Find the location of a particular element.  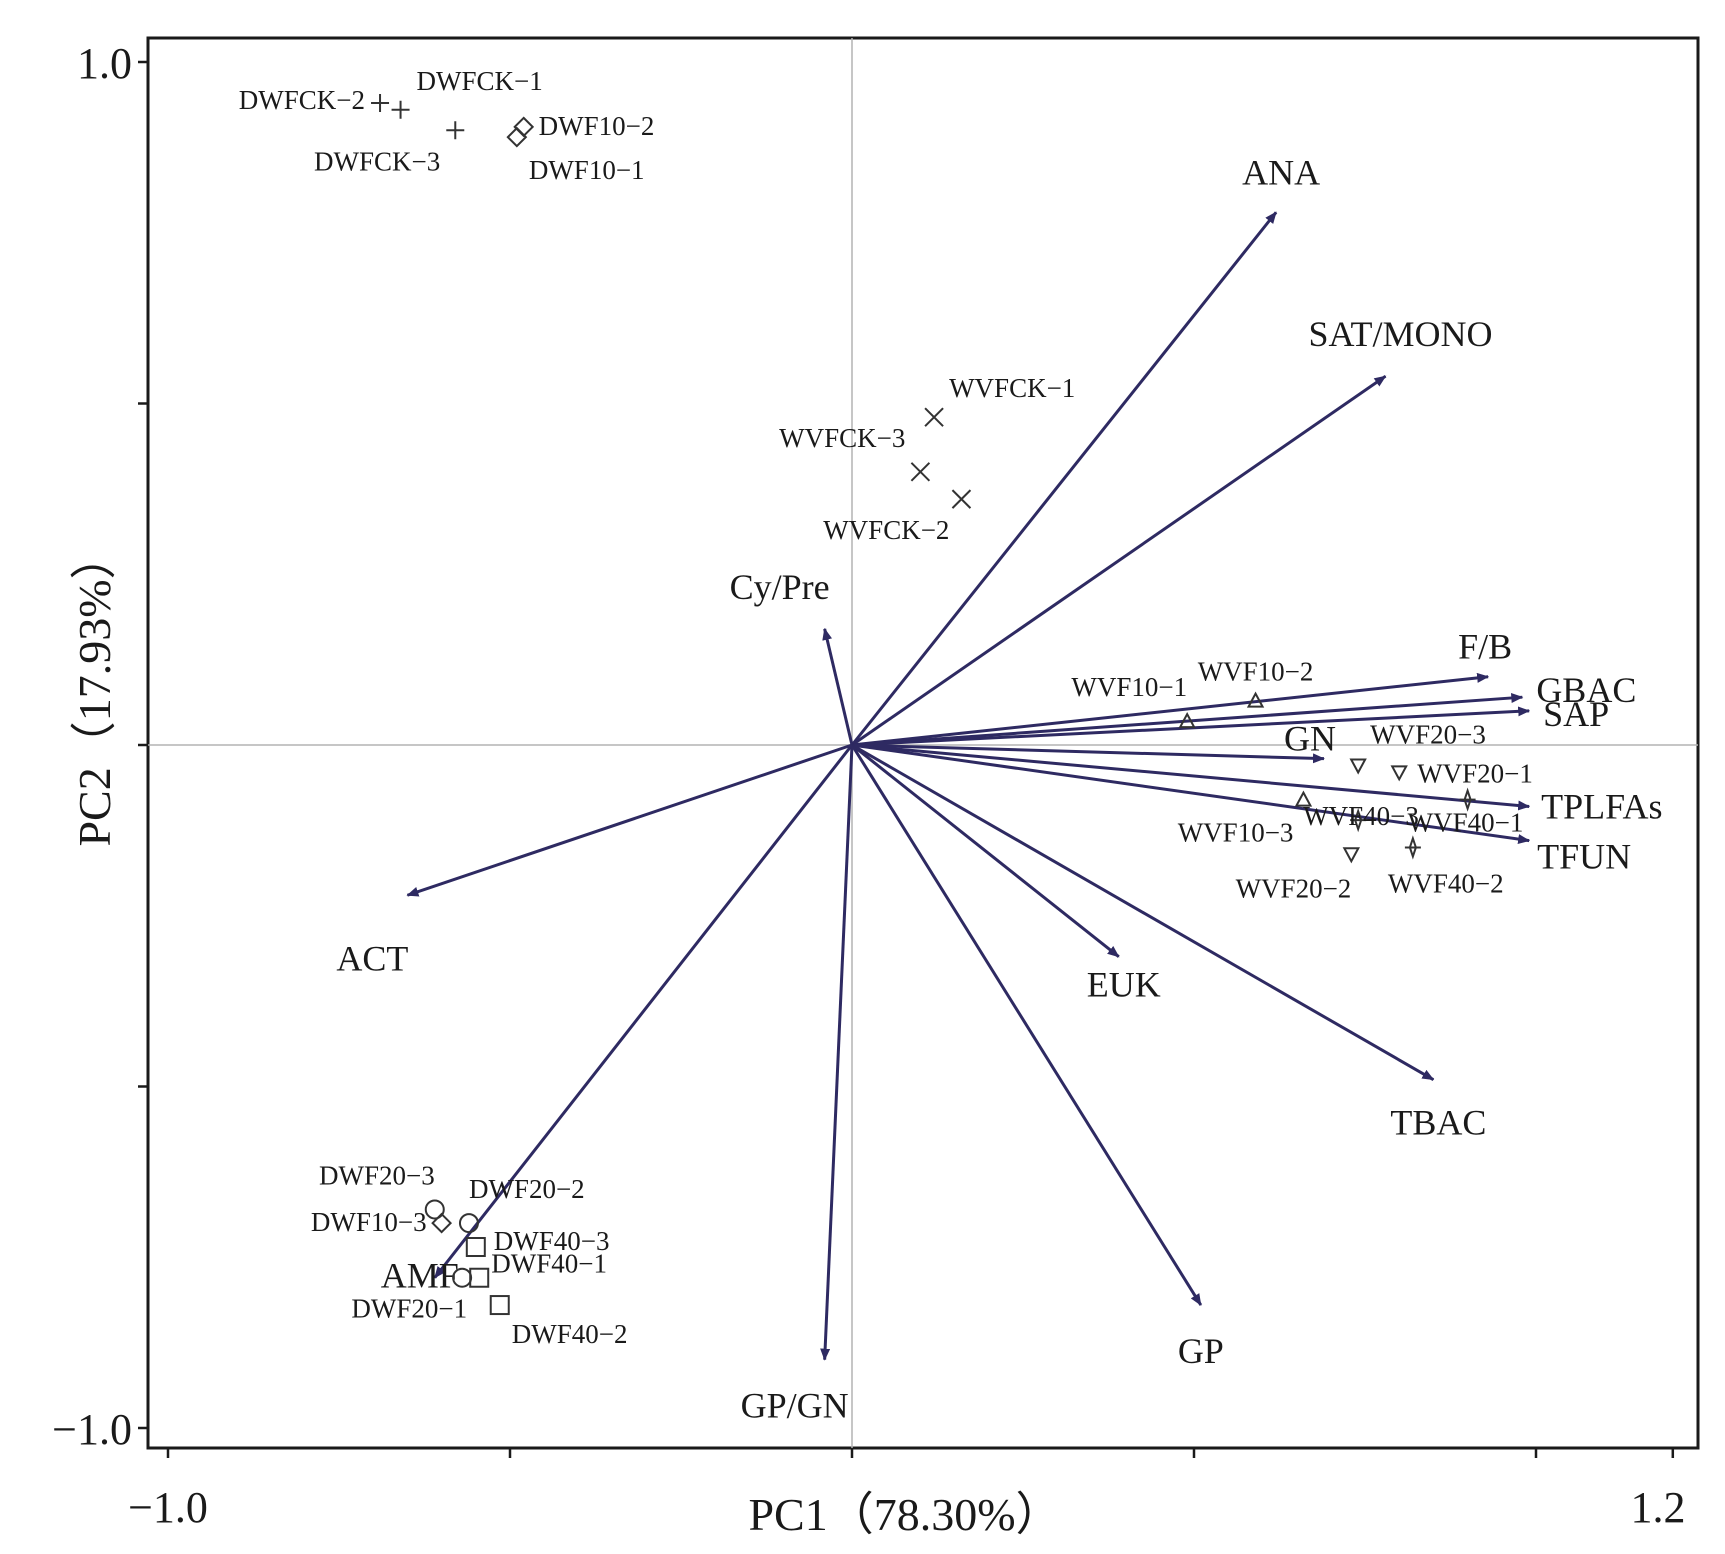

y-tick-label: 1.0 is located at coordinates (104, 63).